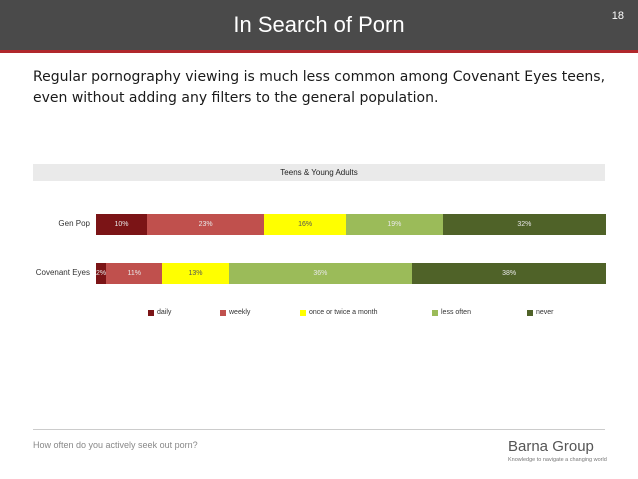 This screenshot has height=479, width=638. What do you see at coordinates (319, 51) in the screenshot?
I see `header-accent-line` at bounding box center [319, 51].